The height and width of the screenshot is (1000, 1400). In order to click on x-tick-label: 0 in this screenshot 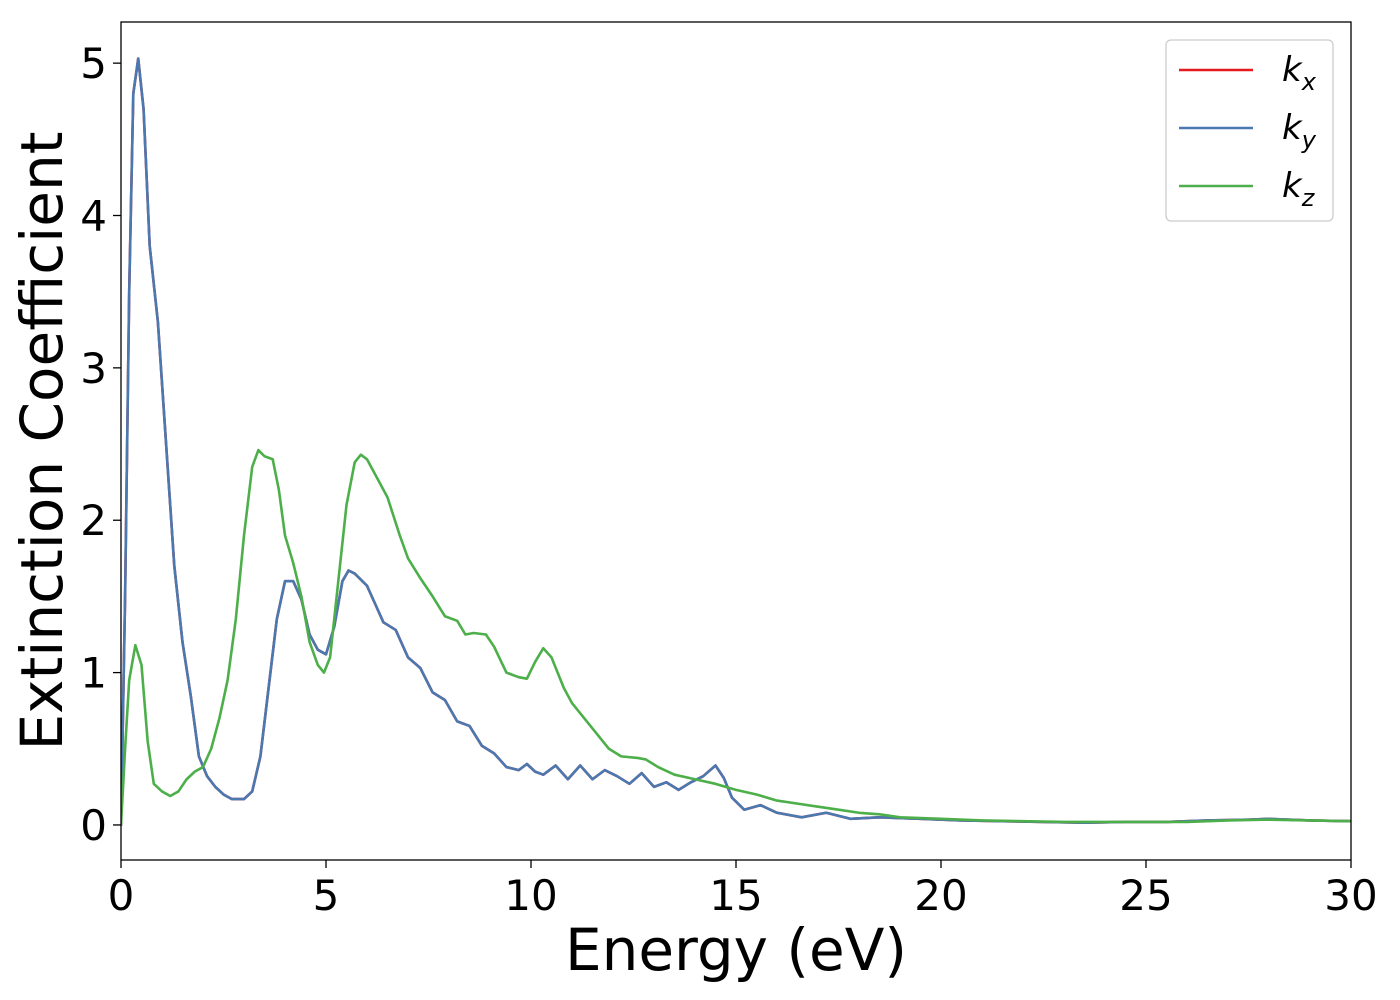, I will do `click(121, 895)`.